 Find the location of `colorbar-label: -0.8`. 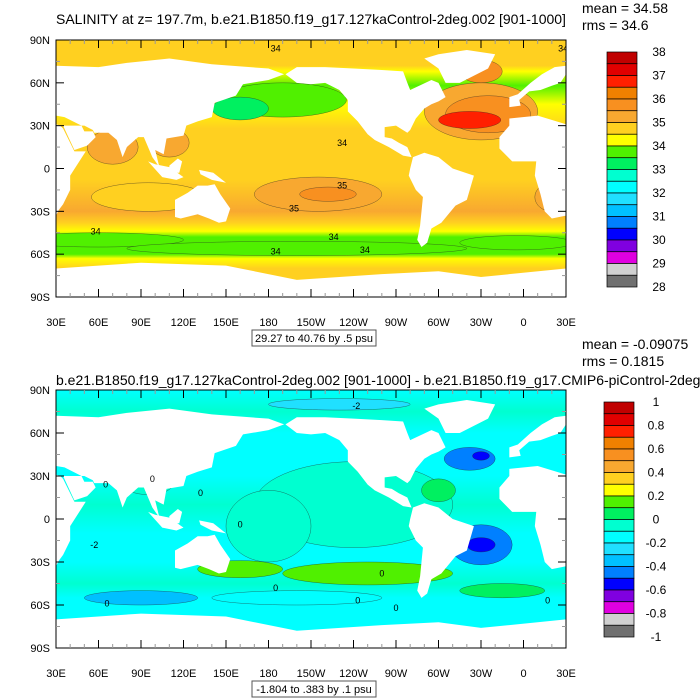

colorbar-label: -0.8 is located at coordinates (656, 614).